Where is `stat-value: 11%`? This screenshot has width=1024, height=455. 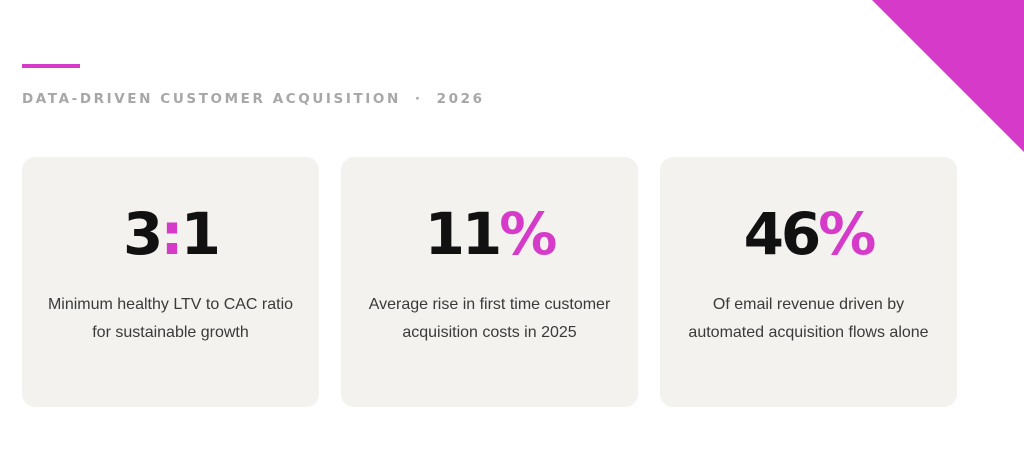 stat-value: 11% is located at coordinates (491, 234).